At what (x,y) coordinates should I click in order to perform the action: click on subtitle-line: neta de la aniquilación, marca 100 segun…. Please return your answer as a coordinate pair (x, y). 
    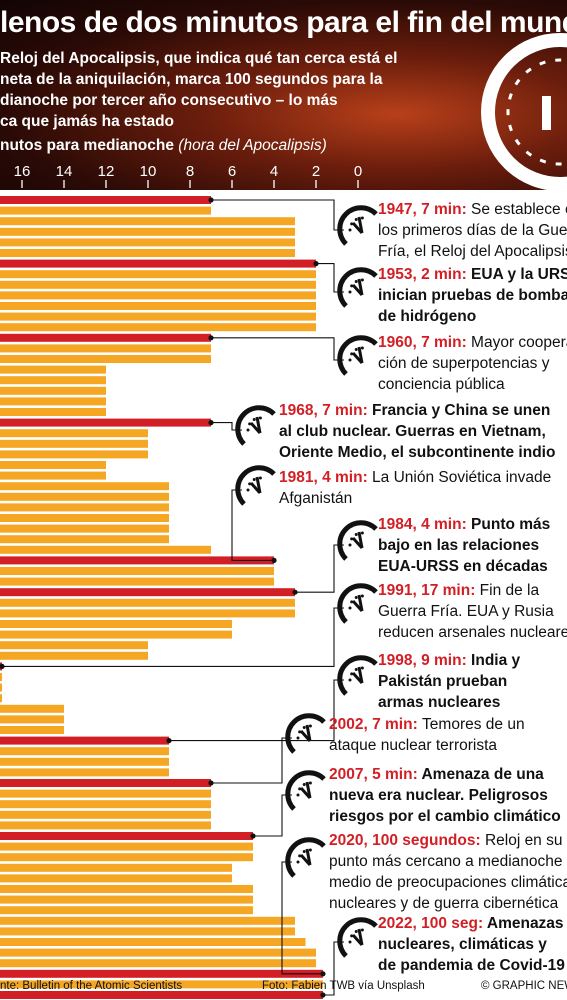
    Looking at the image, I should click on (191, 79).